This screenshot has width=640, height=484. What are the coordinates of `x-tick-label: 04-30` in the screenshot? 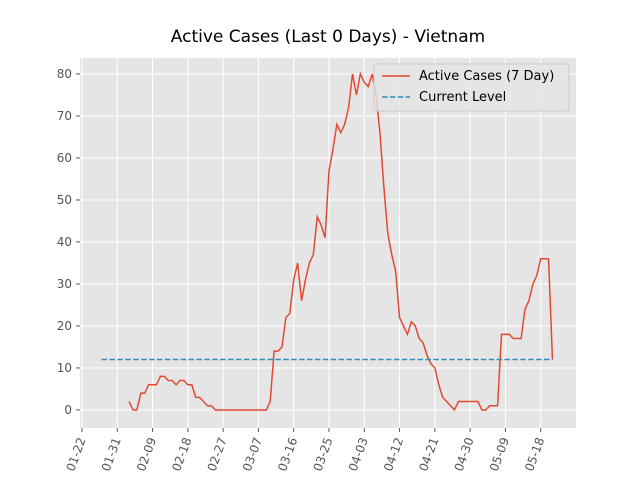 It's located at (464, 455).